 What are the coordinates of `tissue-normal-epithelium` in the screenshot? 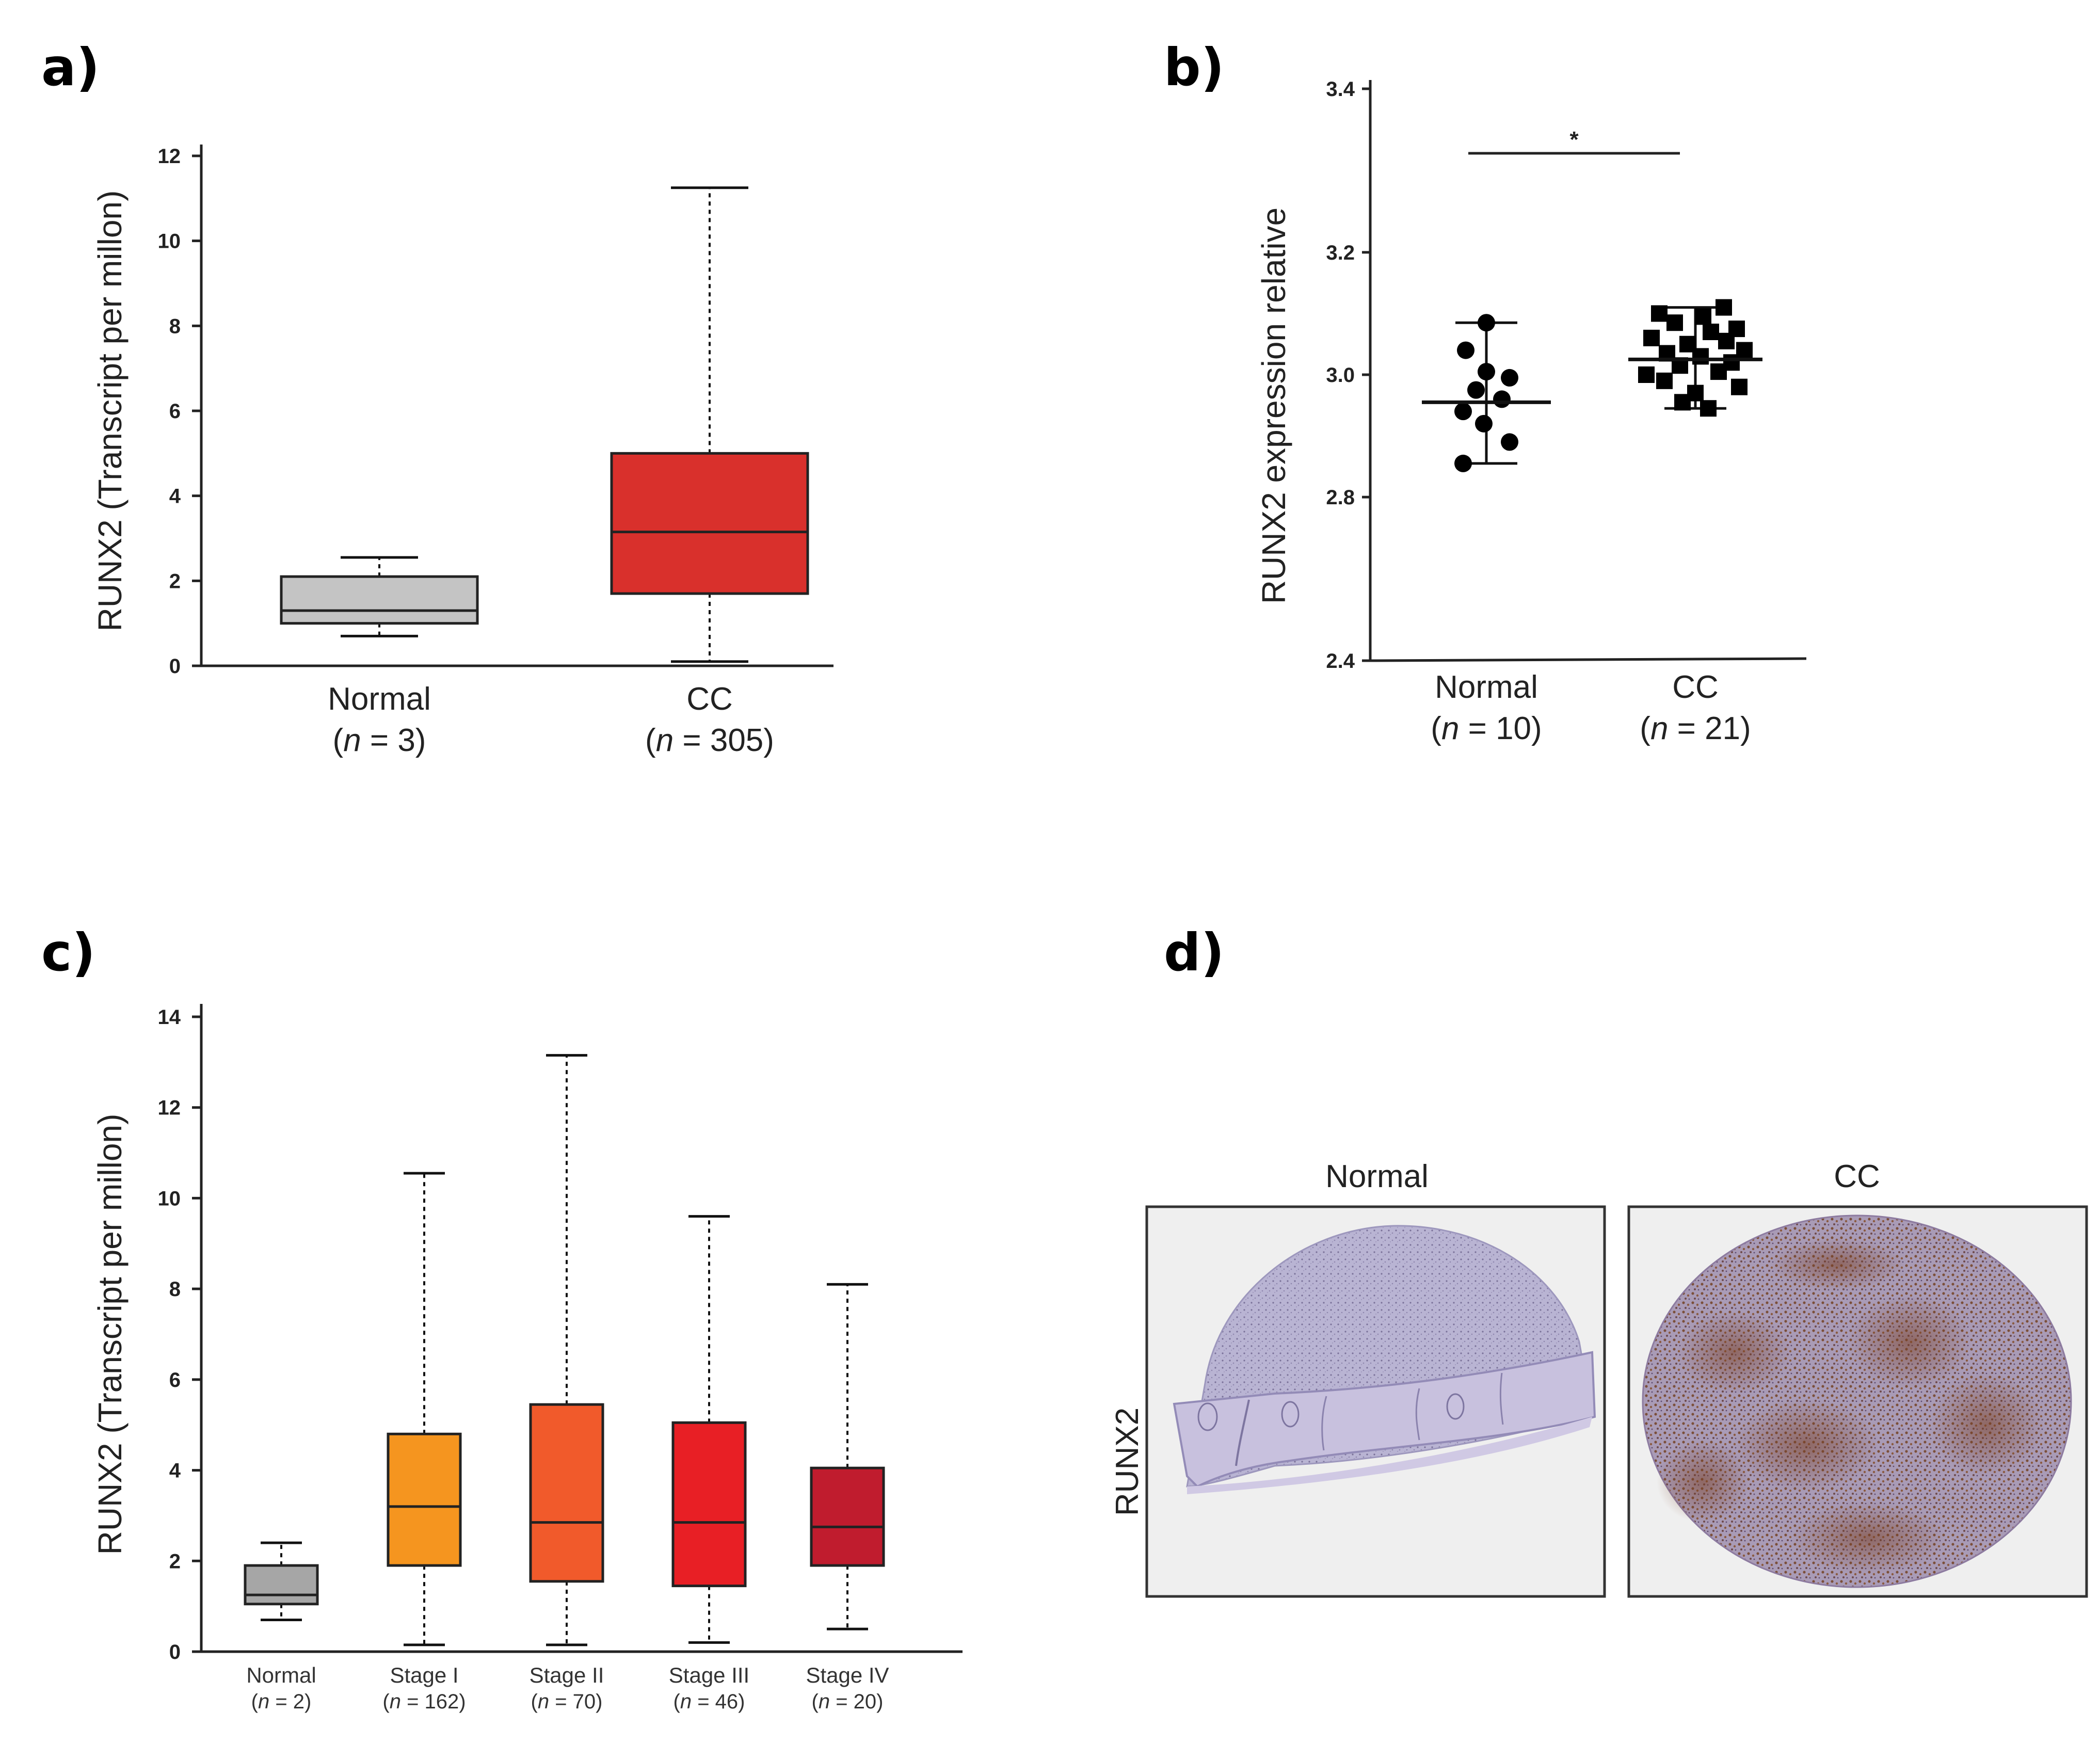 It's located at (1384, 1419).